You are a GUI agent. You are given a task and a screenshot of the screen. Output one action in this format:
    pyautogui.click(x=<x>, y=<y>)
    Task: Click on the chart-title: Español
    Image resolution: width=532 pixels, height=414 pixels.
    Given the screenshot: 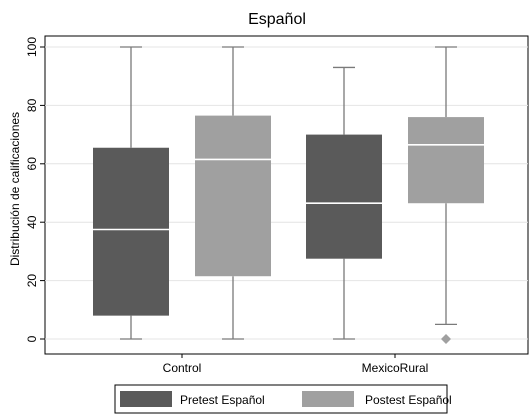 What is the action you would take?
    pyautogui.click(x=277, y=19)
    